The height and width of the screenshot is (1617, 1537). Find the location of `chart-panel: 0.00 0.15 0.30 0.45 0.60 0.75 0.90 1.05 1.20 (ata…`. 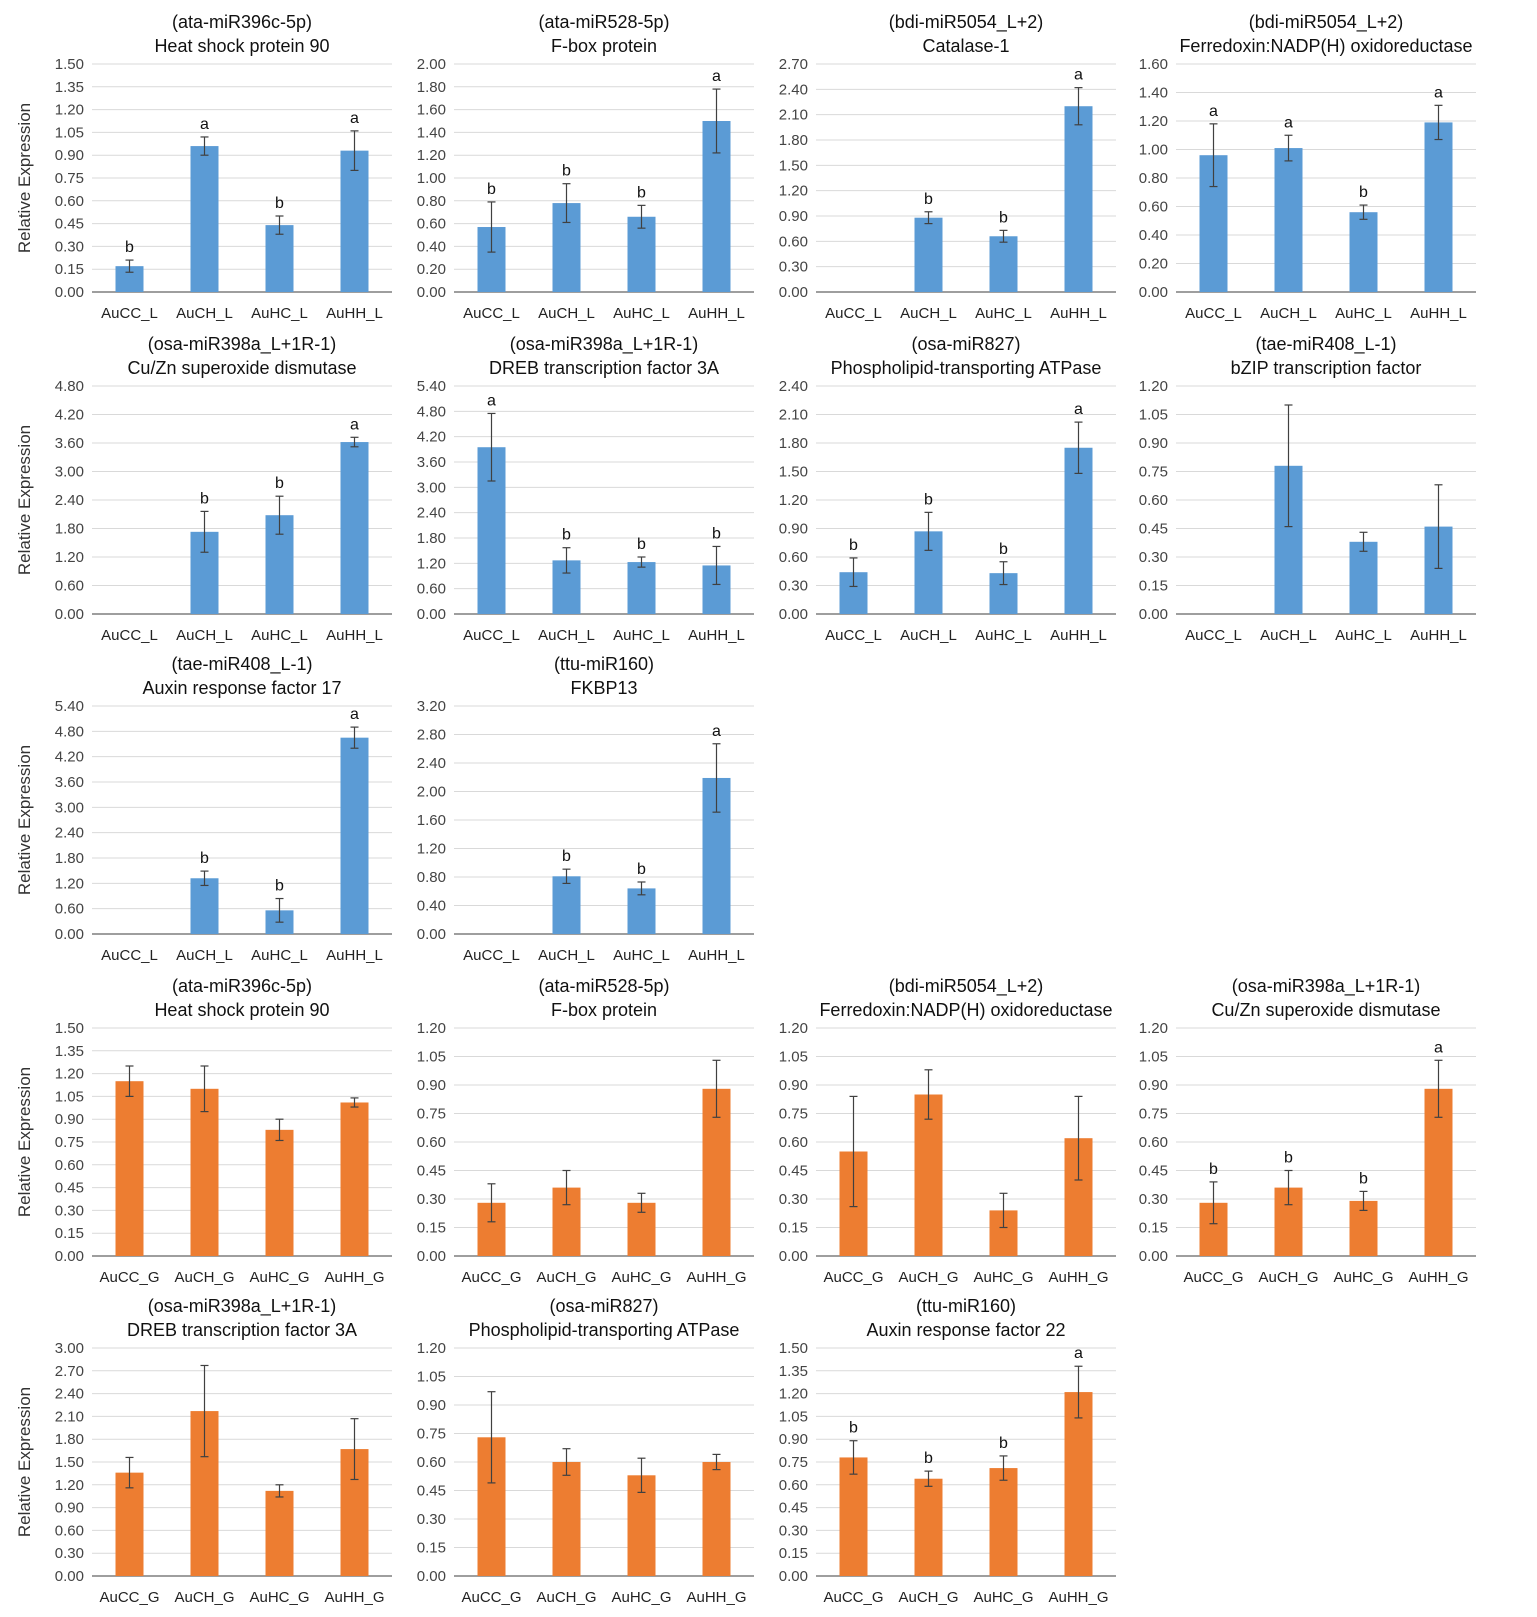

chart-panel: 0.00 0.15 0.30 0.45 0.60 0.75 0.90 1.05 1.20 (ata… is located at coordinates (585, 1131).